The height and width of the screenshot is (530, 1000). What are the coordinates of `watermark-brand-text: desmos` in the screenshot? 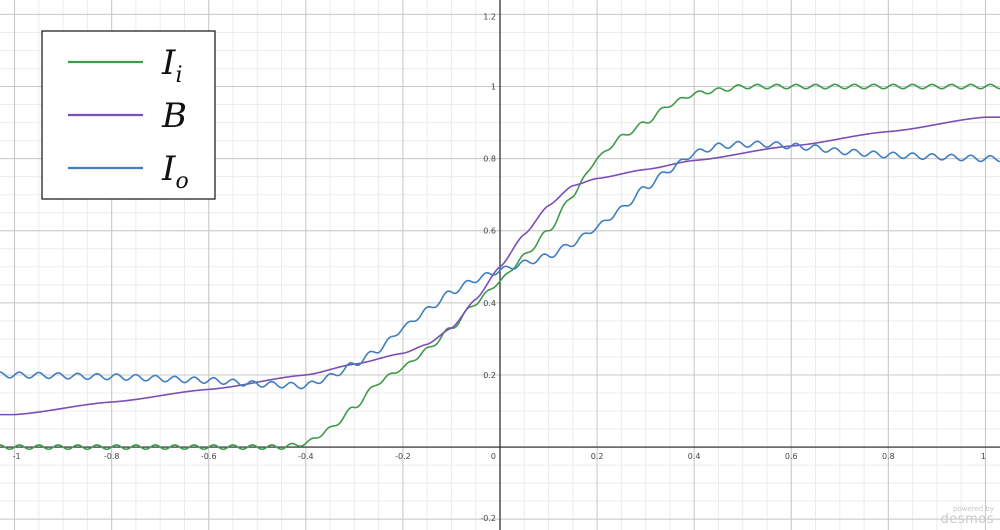 It's located at (967, 519).